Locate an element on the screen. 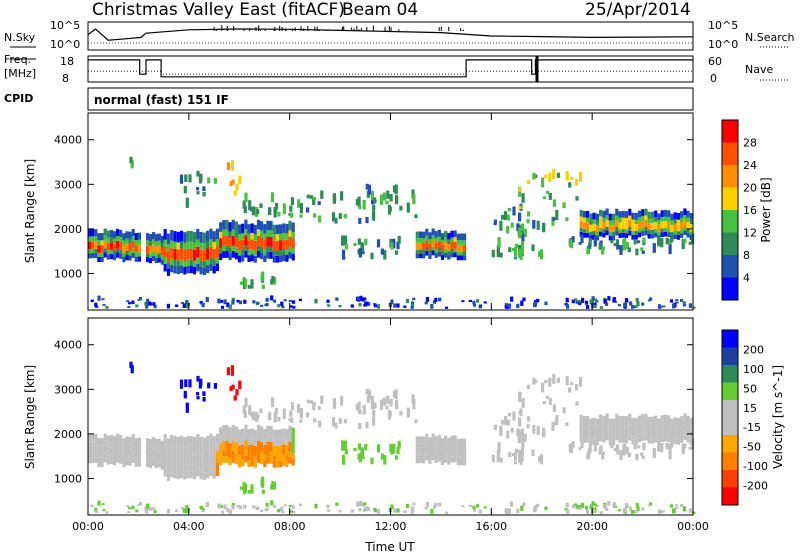  x-tick-label: 04:00 is located at coordinates (189, 526).